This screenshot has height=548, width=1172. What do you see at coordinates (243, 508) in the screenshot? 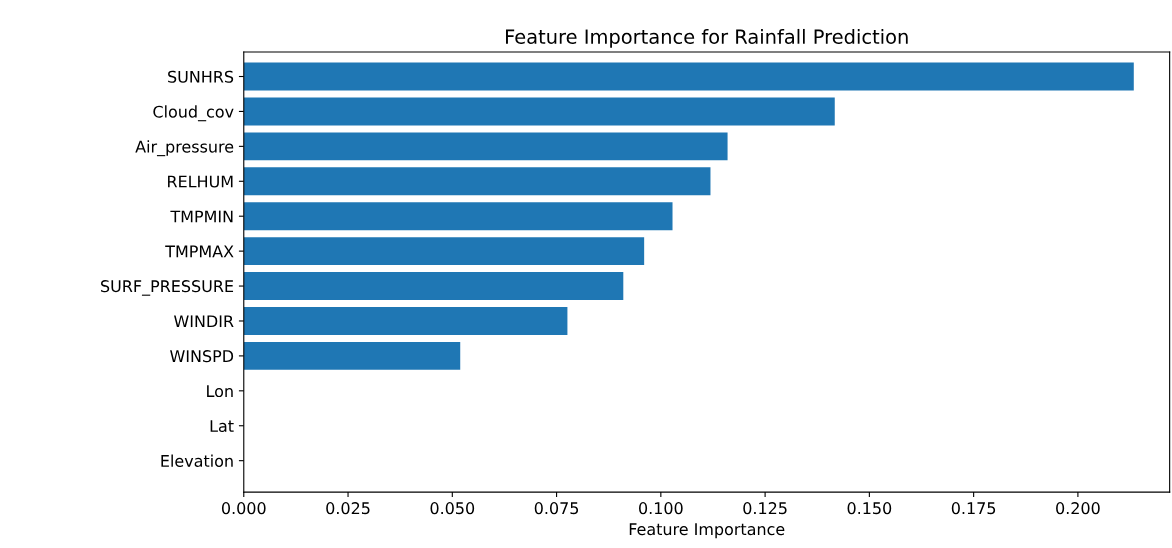
I see `x-tick-label: 0.000` at bounding box center [243, 508].